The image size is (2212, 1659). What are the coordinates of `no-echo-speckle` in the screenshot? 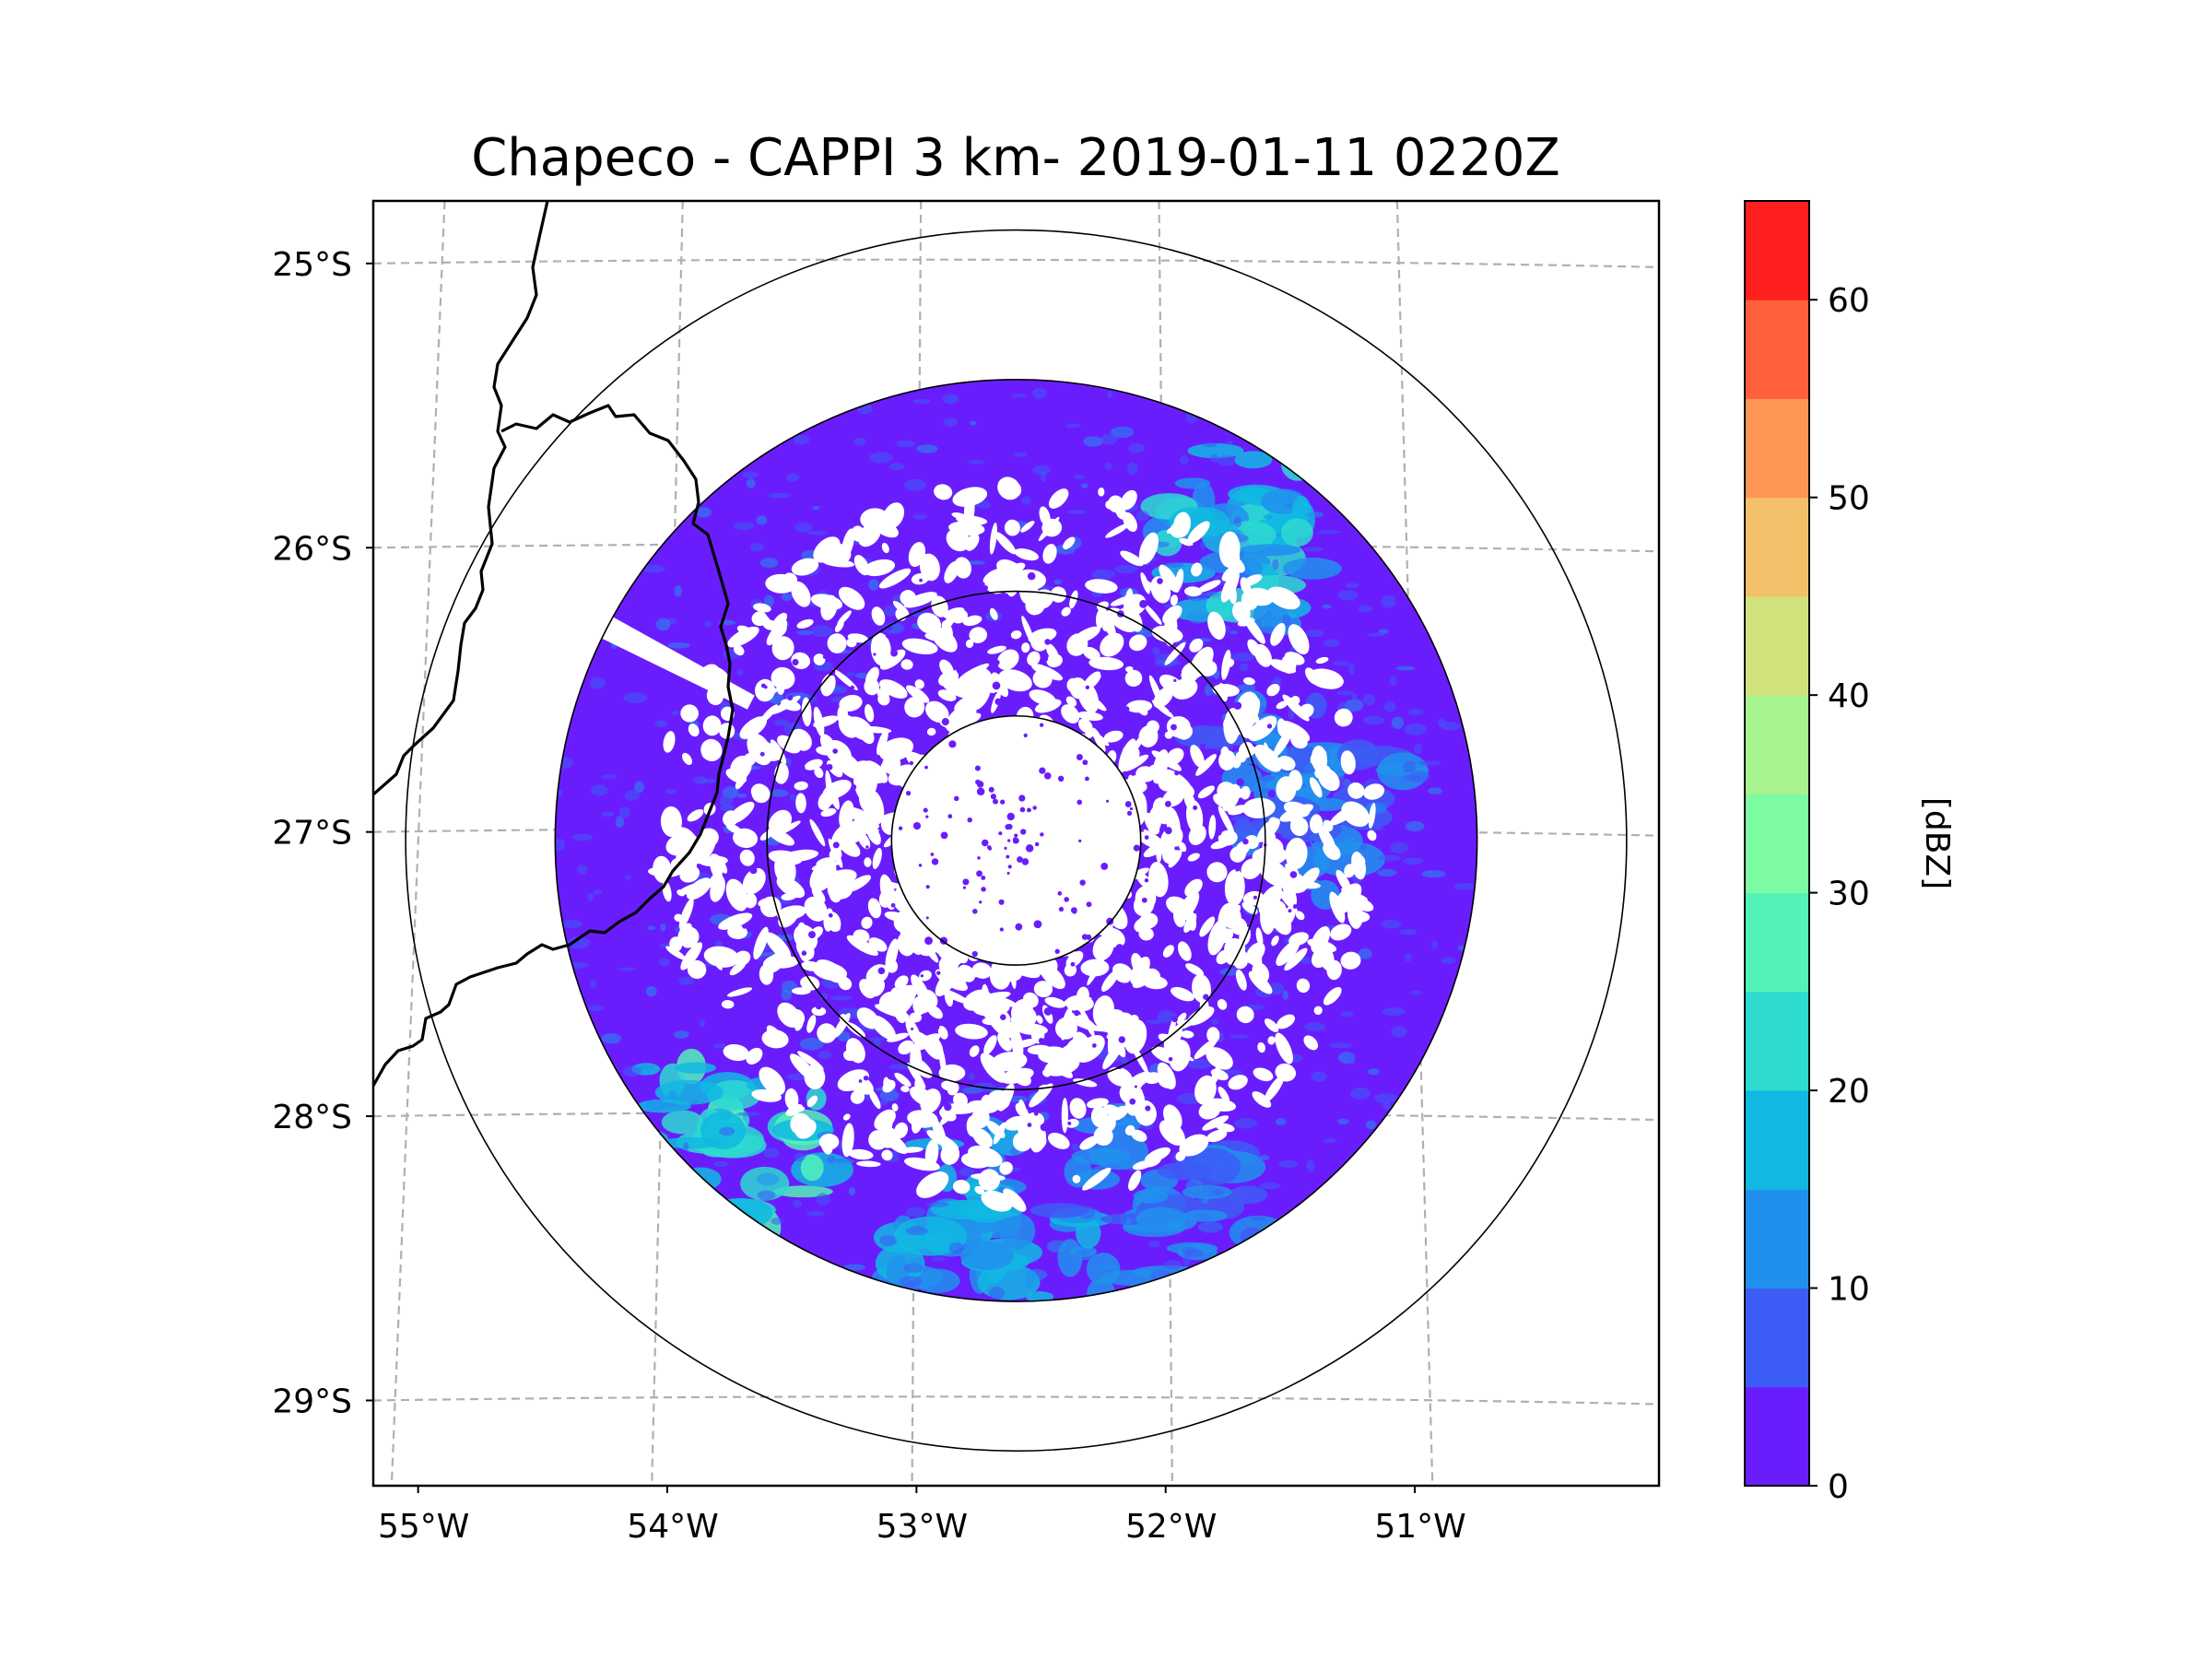 It's located at (1016, 844).